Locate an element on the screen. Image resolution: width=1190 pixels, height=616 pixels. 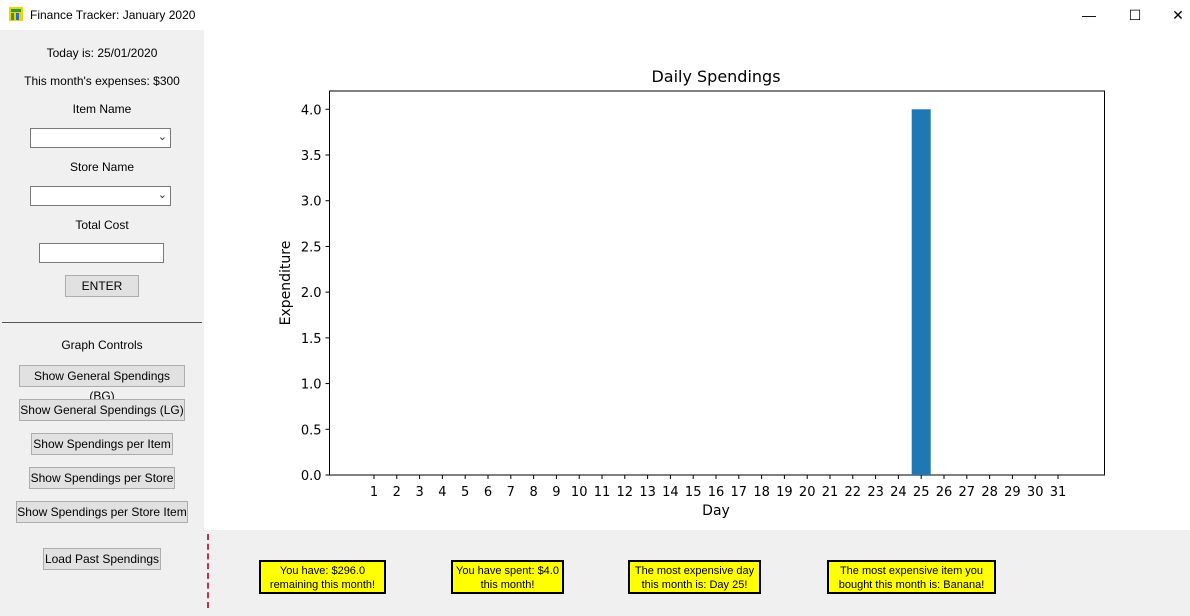
enter-button: ENTER is located at coordinates (102, 286).